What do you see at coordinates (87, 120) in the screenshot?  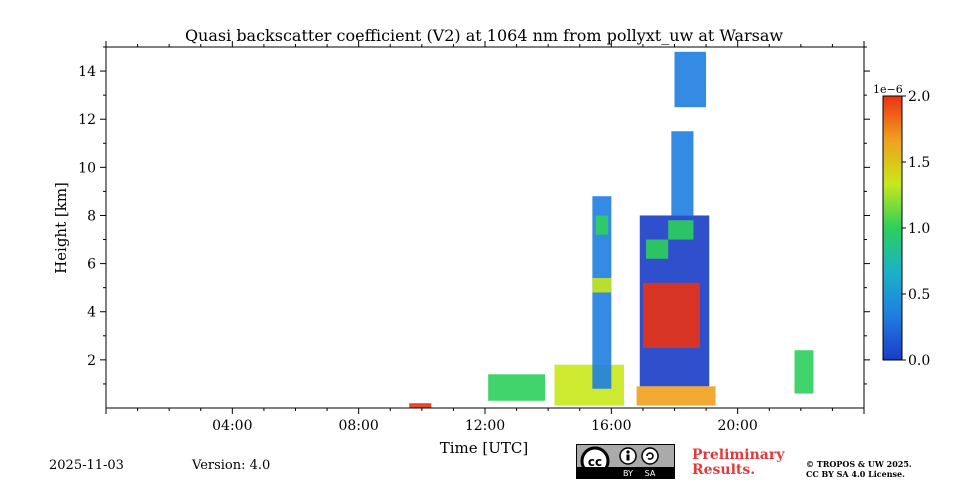 I see `y-tick-label: 12` at bounding box center [87, 120].